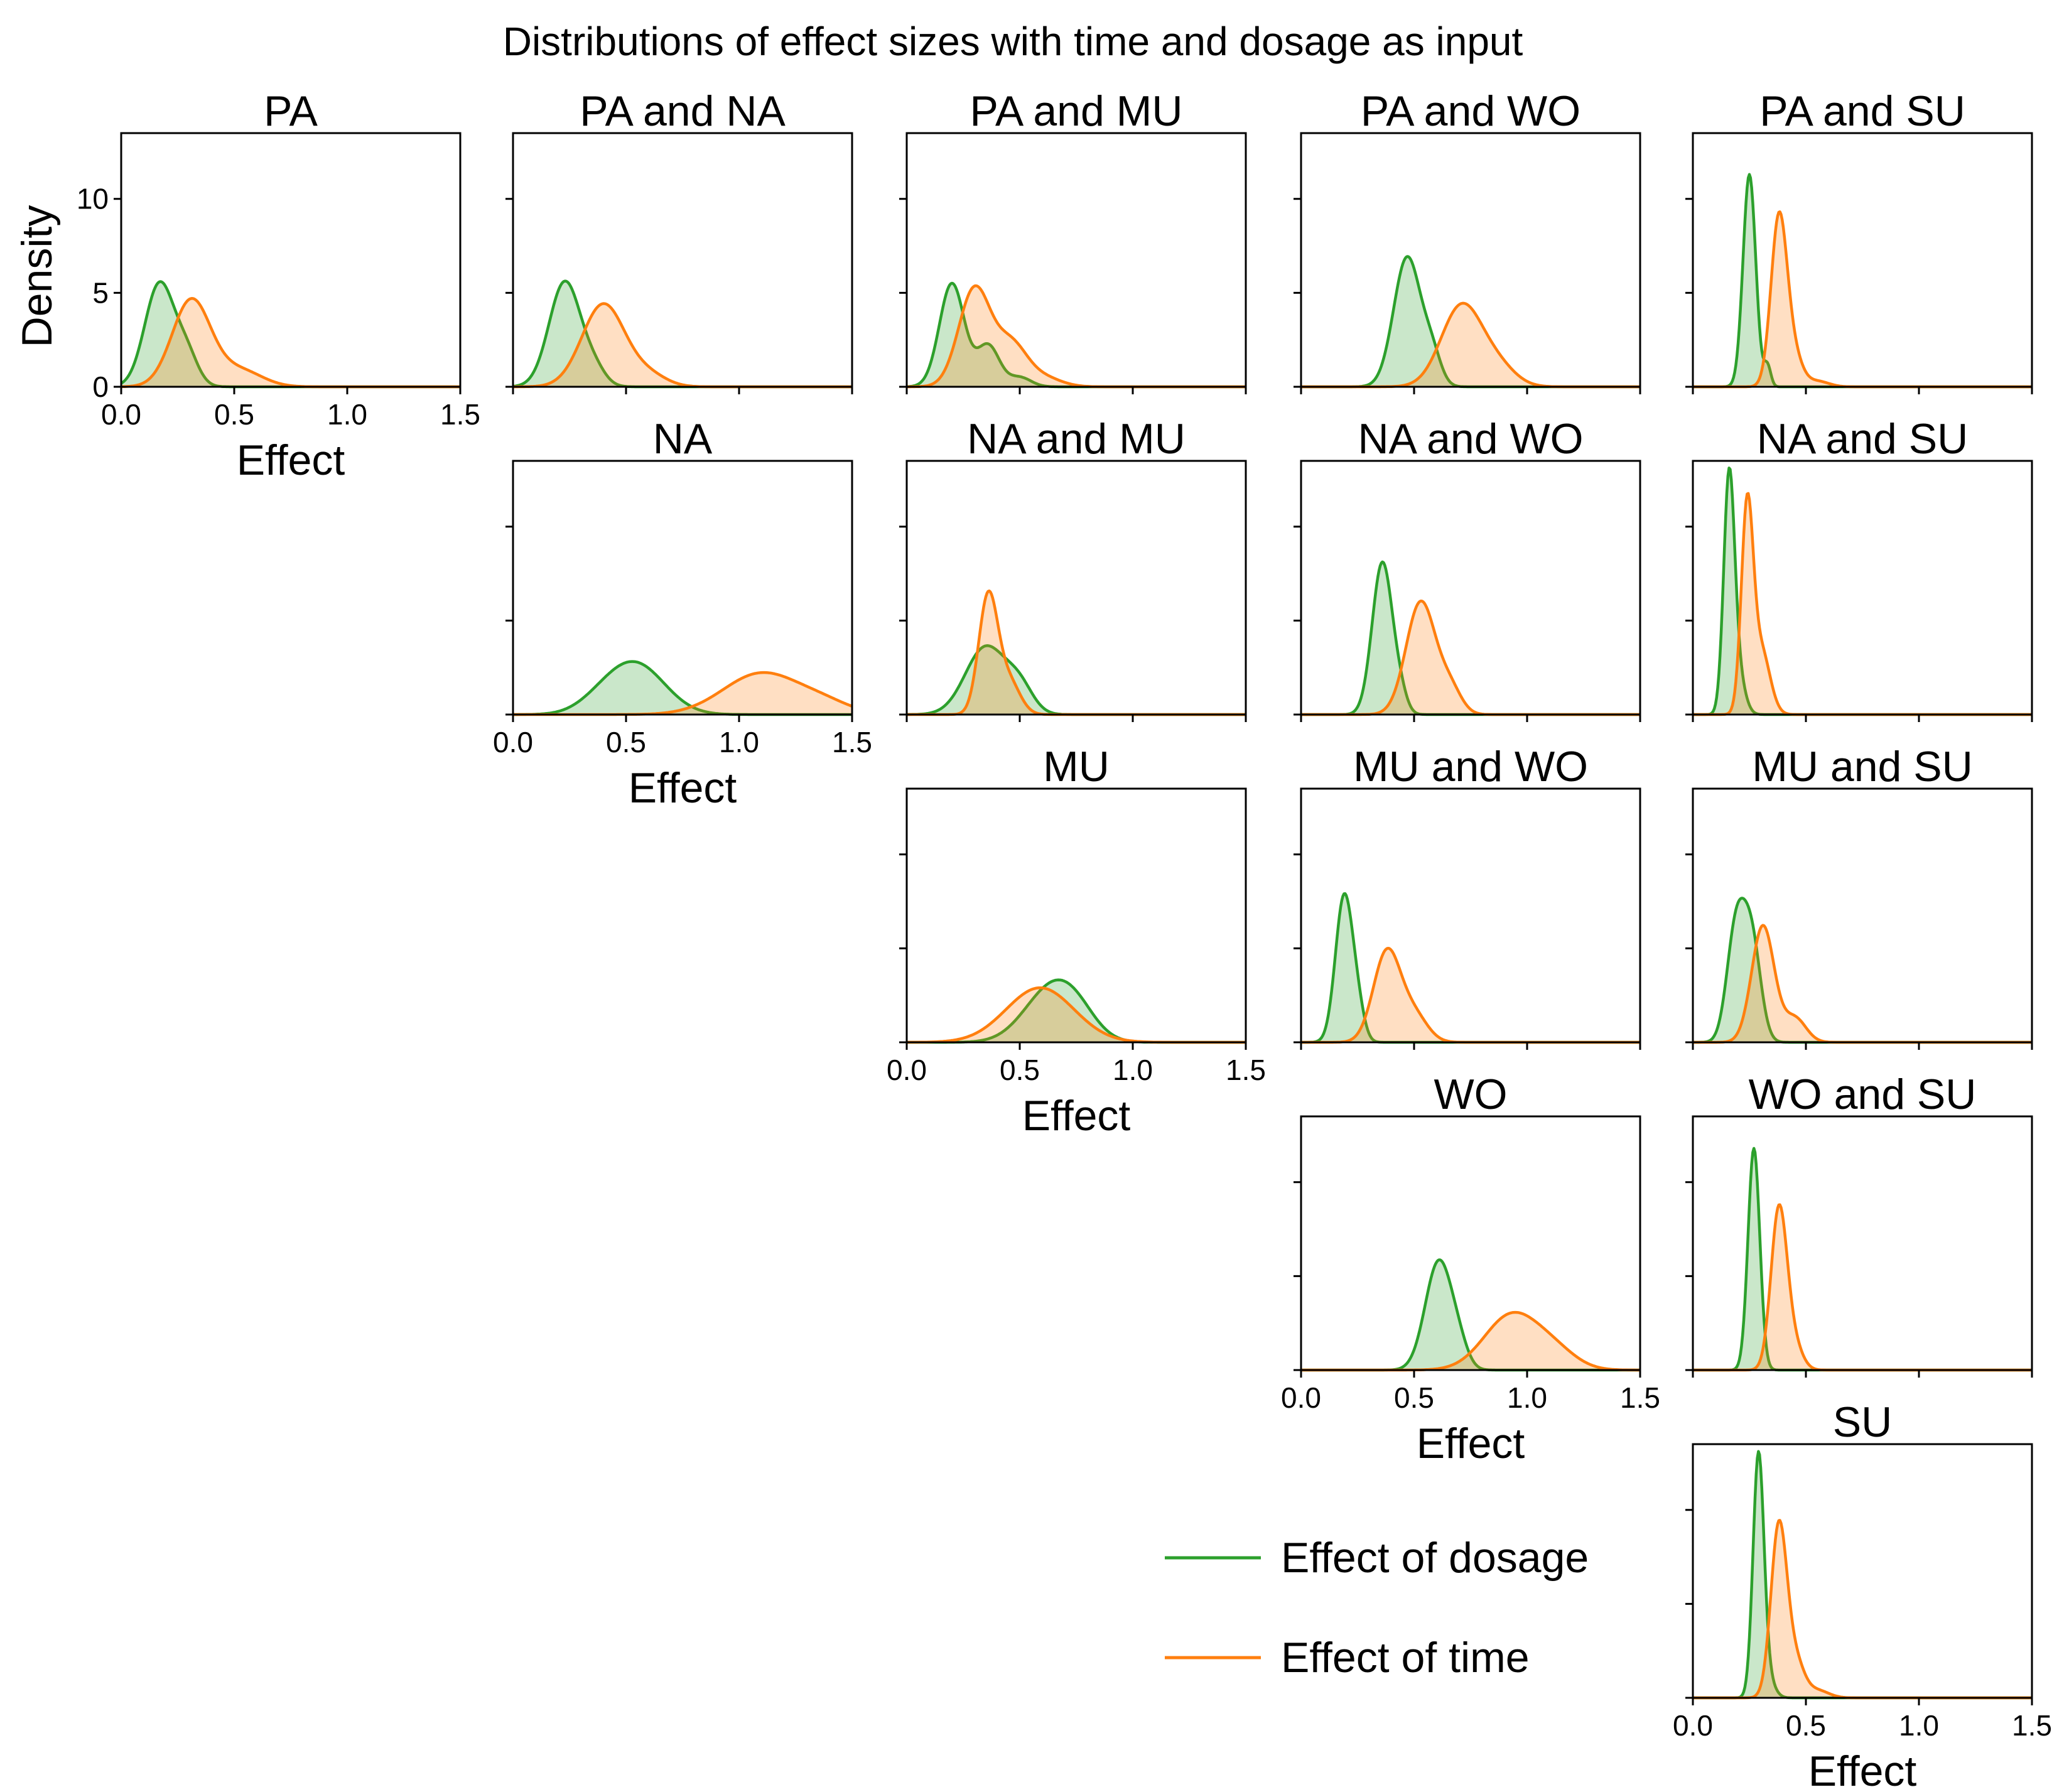  I want to click on density-area-time-wo, so click(1471, 1341).